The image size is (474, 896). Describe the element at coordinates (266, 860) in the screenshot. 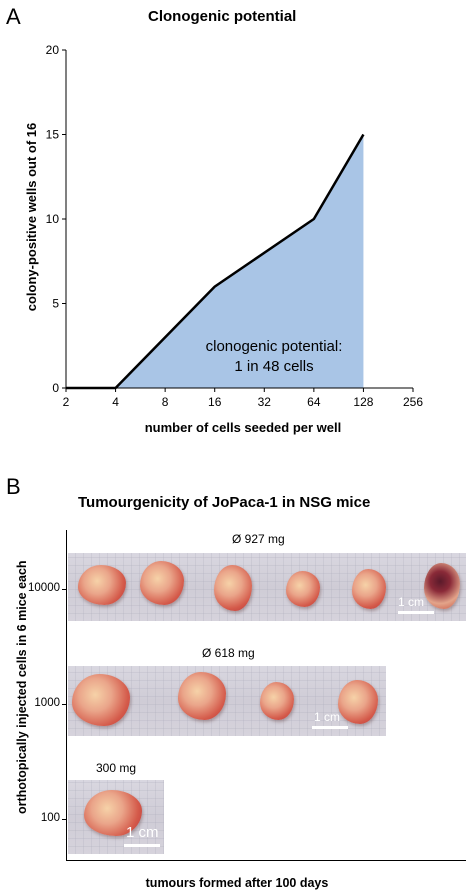

I see `panel-b-x-axis` at that location.